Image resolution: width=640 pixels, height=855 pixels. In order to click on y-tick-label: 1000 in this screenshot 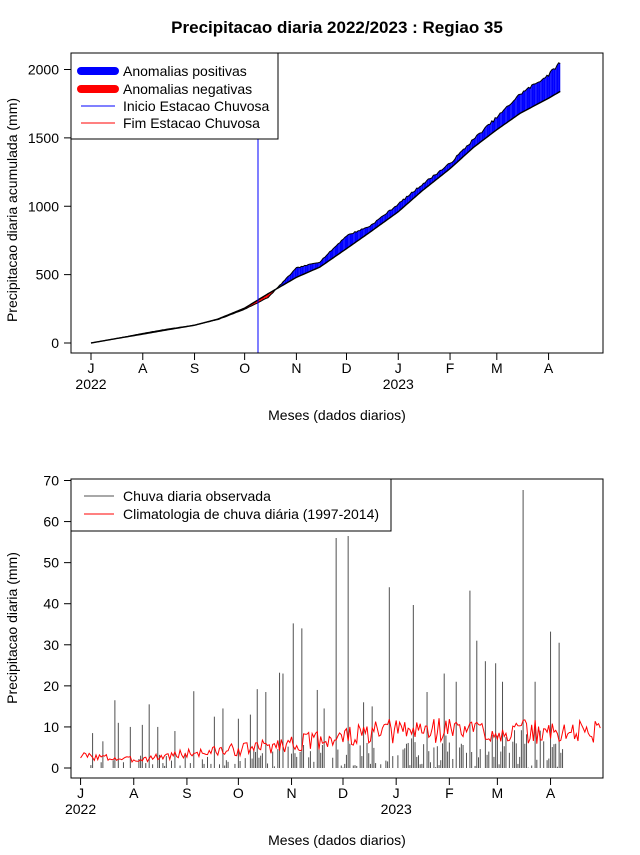, I will do `click(43, 206)`.